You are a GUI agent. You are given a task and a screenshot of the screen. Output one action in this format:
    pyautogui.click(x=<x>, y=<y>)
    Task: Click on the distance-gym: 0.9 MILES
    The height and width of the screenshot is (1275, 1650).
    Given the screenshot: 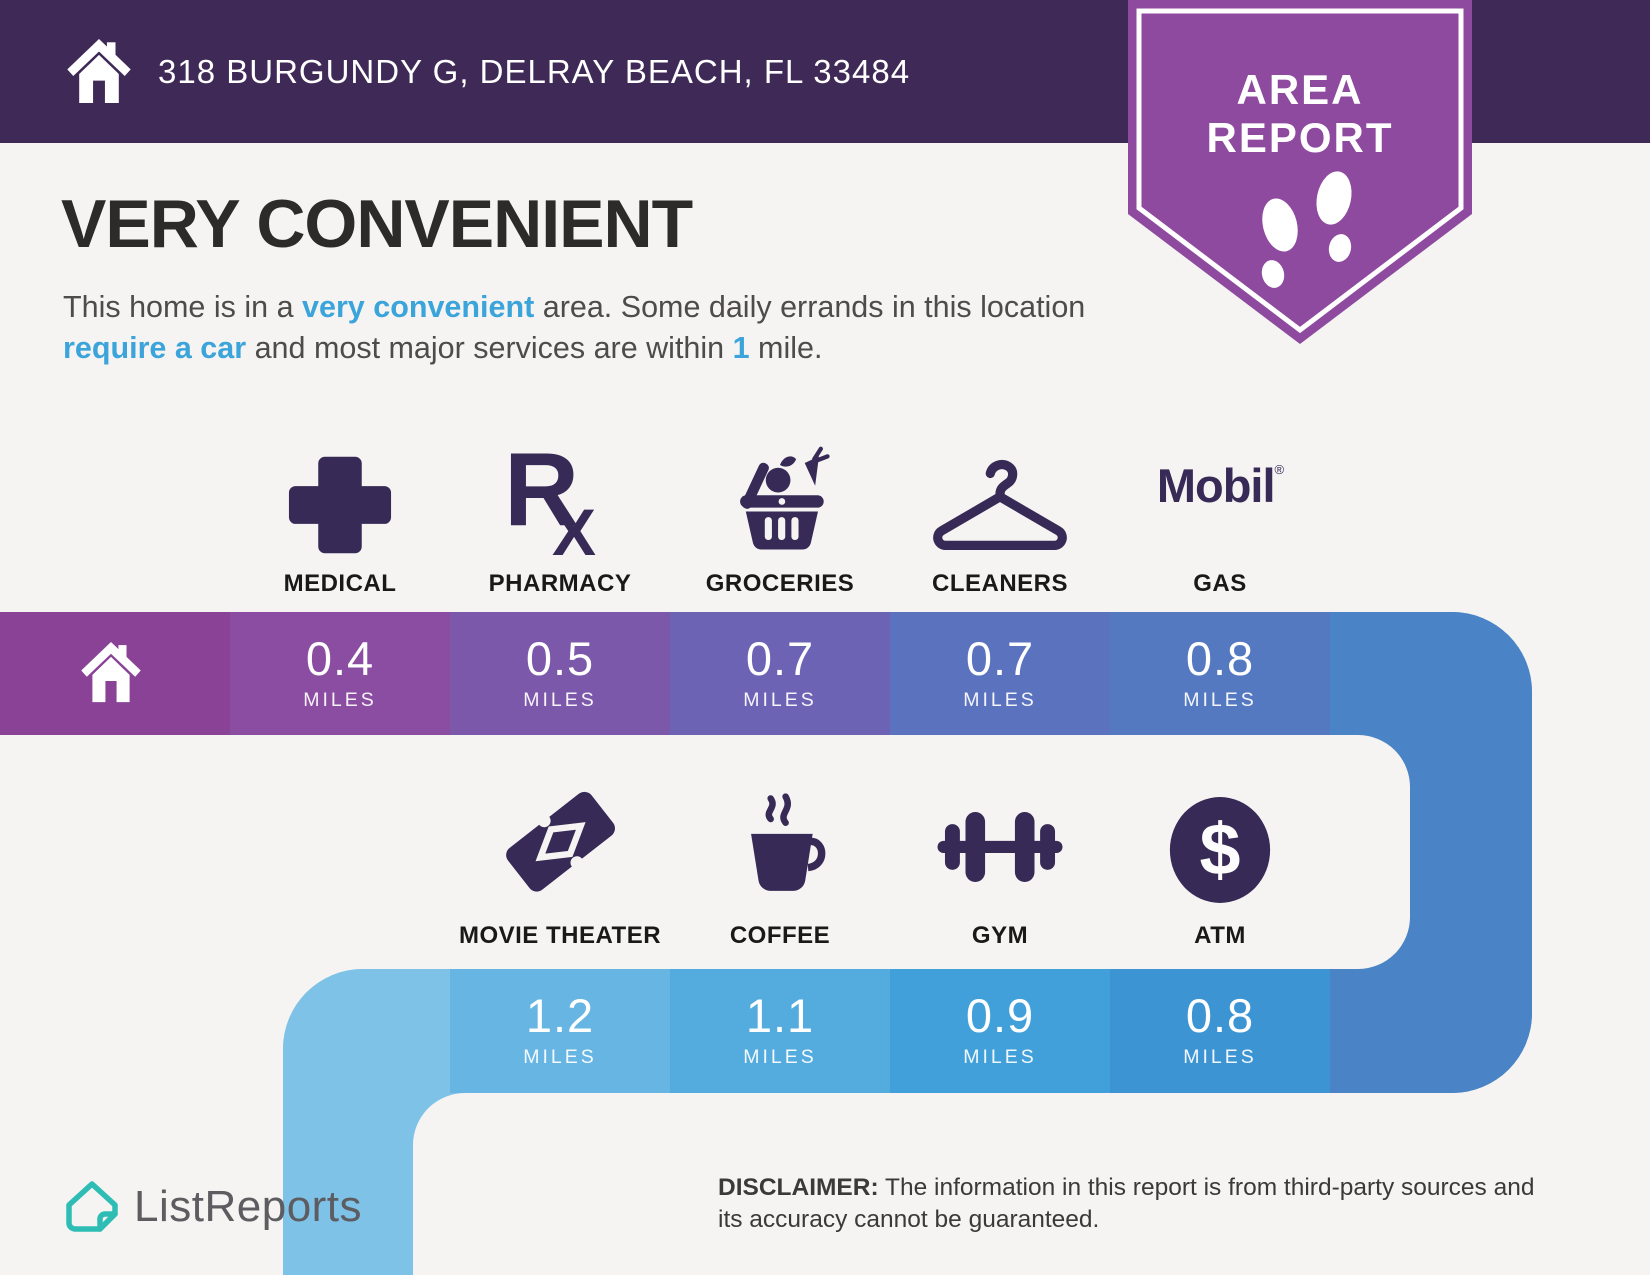 What is the action you would take?
    pyautogui.click(x=1000, y=1030)
    